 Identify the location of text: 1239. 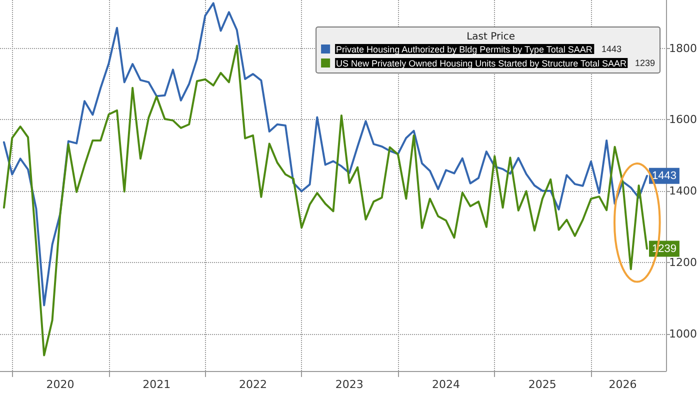
(644, 63).